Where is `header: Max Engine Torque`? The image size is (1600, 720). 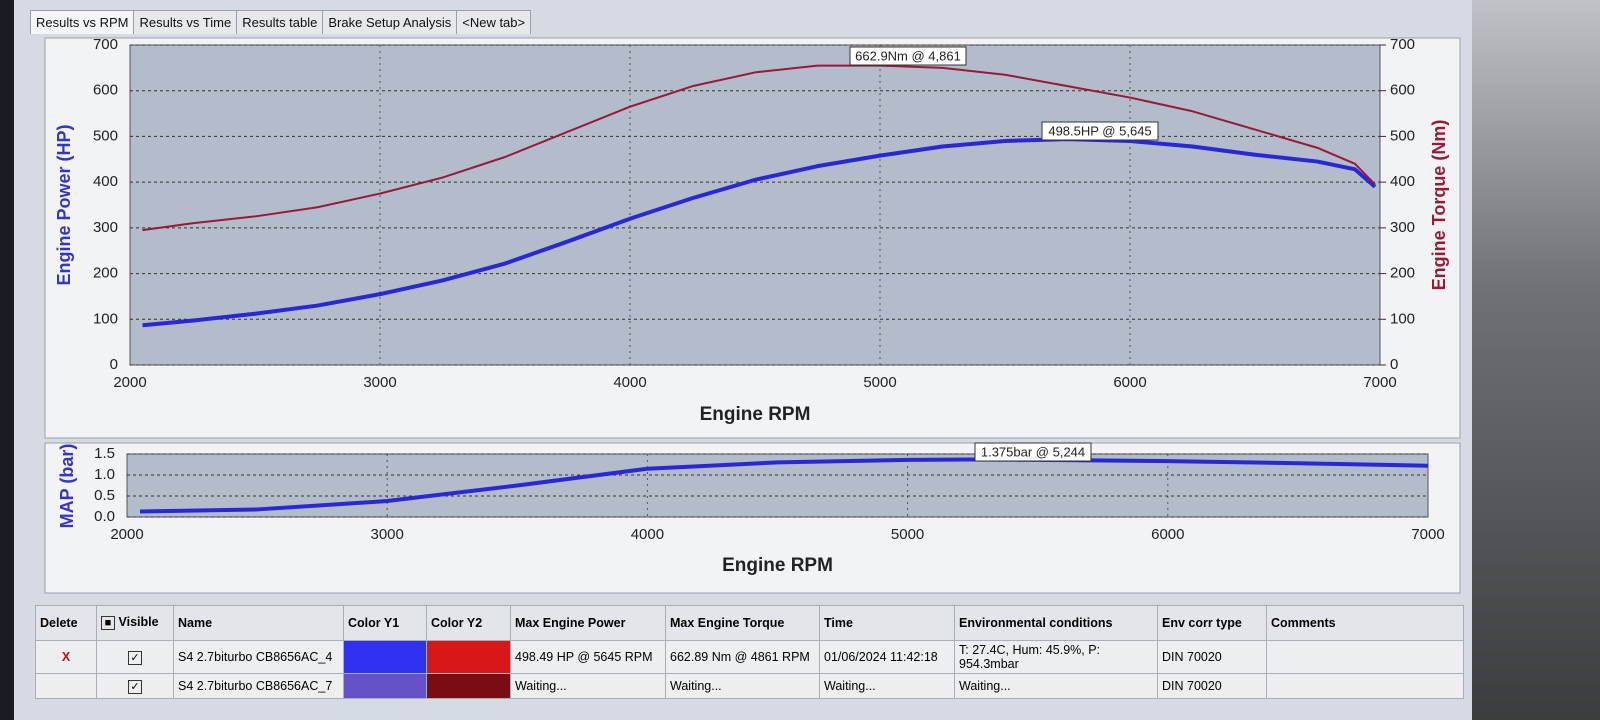 header: Max Engine Torque is located at coordinates (742, 623).